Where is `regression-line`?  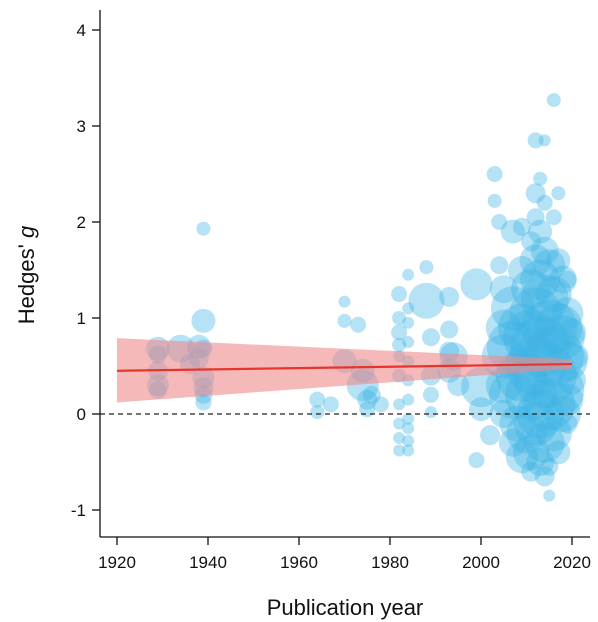 regression-line is located at coordinates (344, 367).